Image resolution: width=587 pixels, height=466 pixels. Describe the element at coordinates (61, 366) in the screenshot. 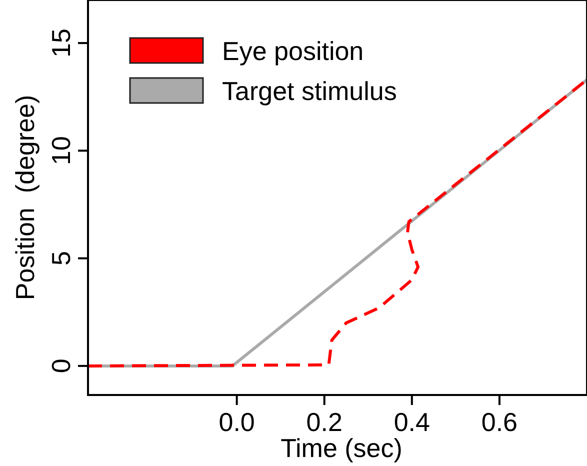

I see `y-tick-label: 0` at that location.